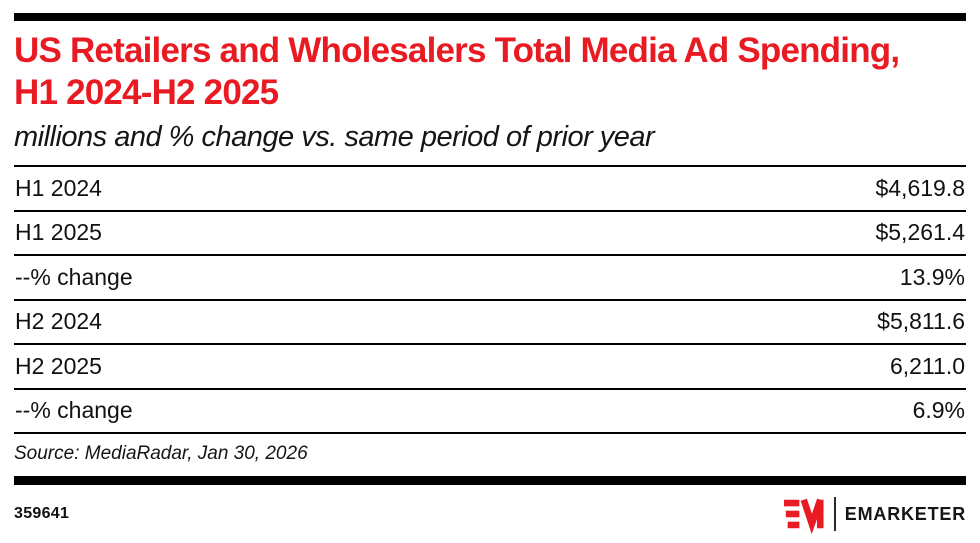  What do you see at coordinates (803, 516) in the screenshot?
I see `emarketer-em-mark-icon` at bounding box center [803, 516].